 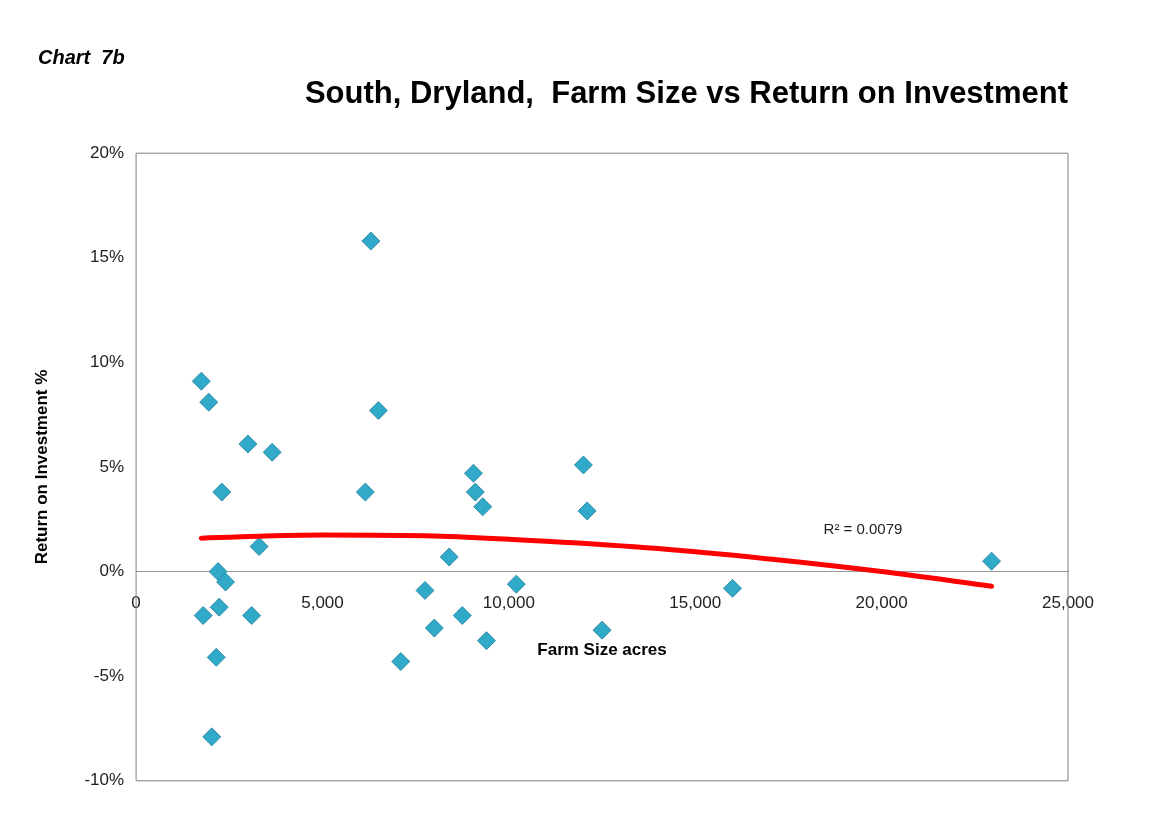 I want to click on x-tick-label: 0, so click(x=136, y=603).